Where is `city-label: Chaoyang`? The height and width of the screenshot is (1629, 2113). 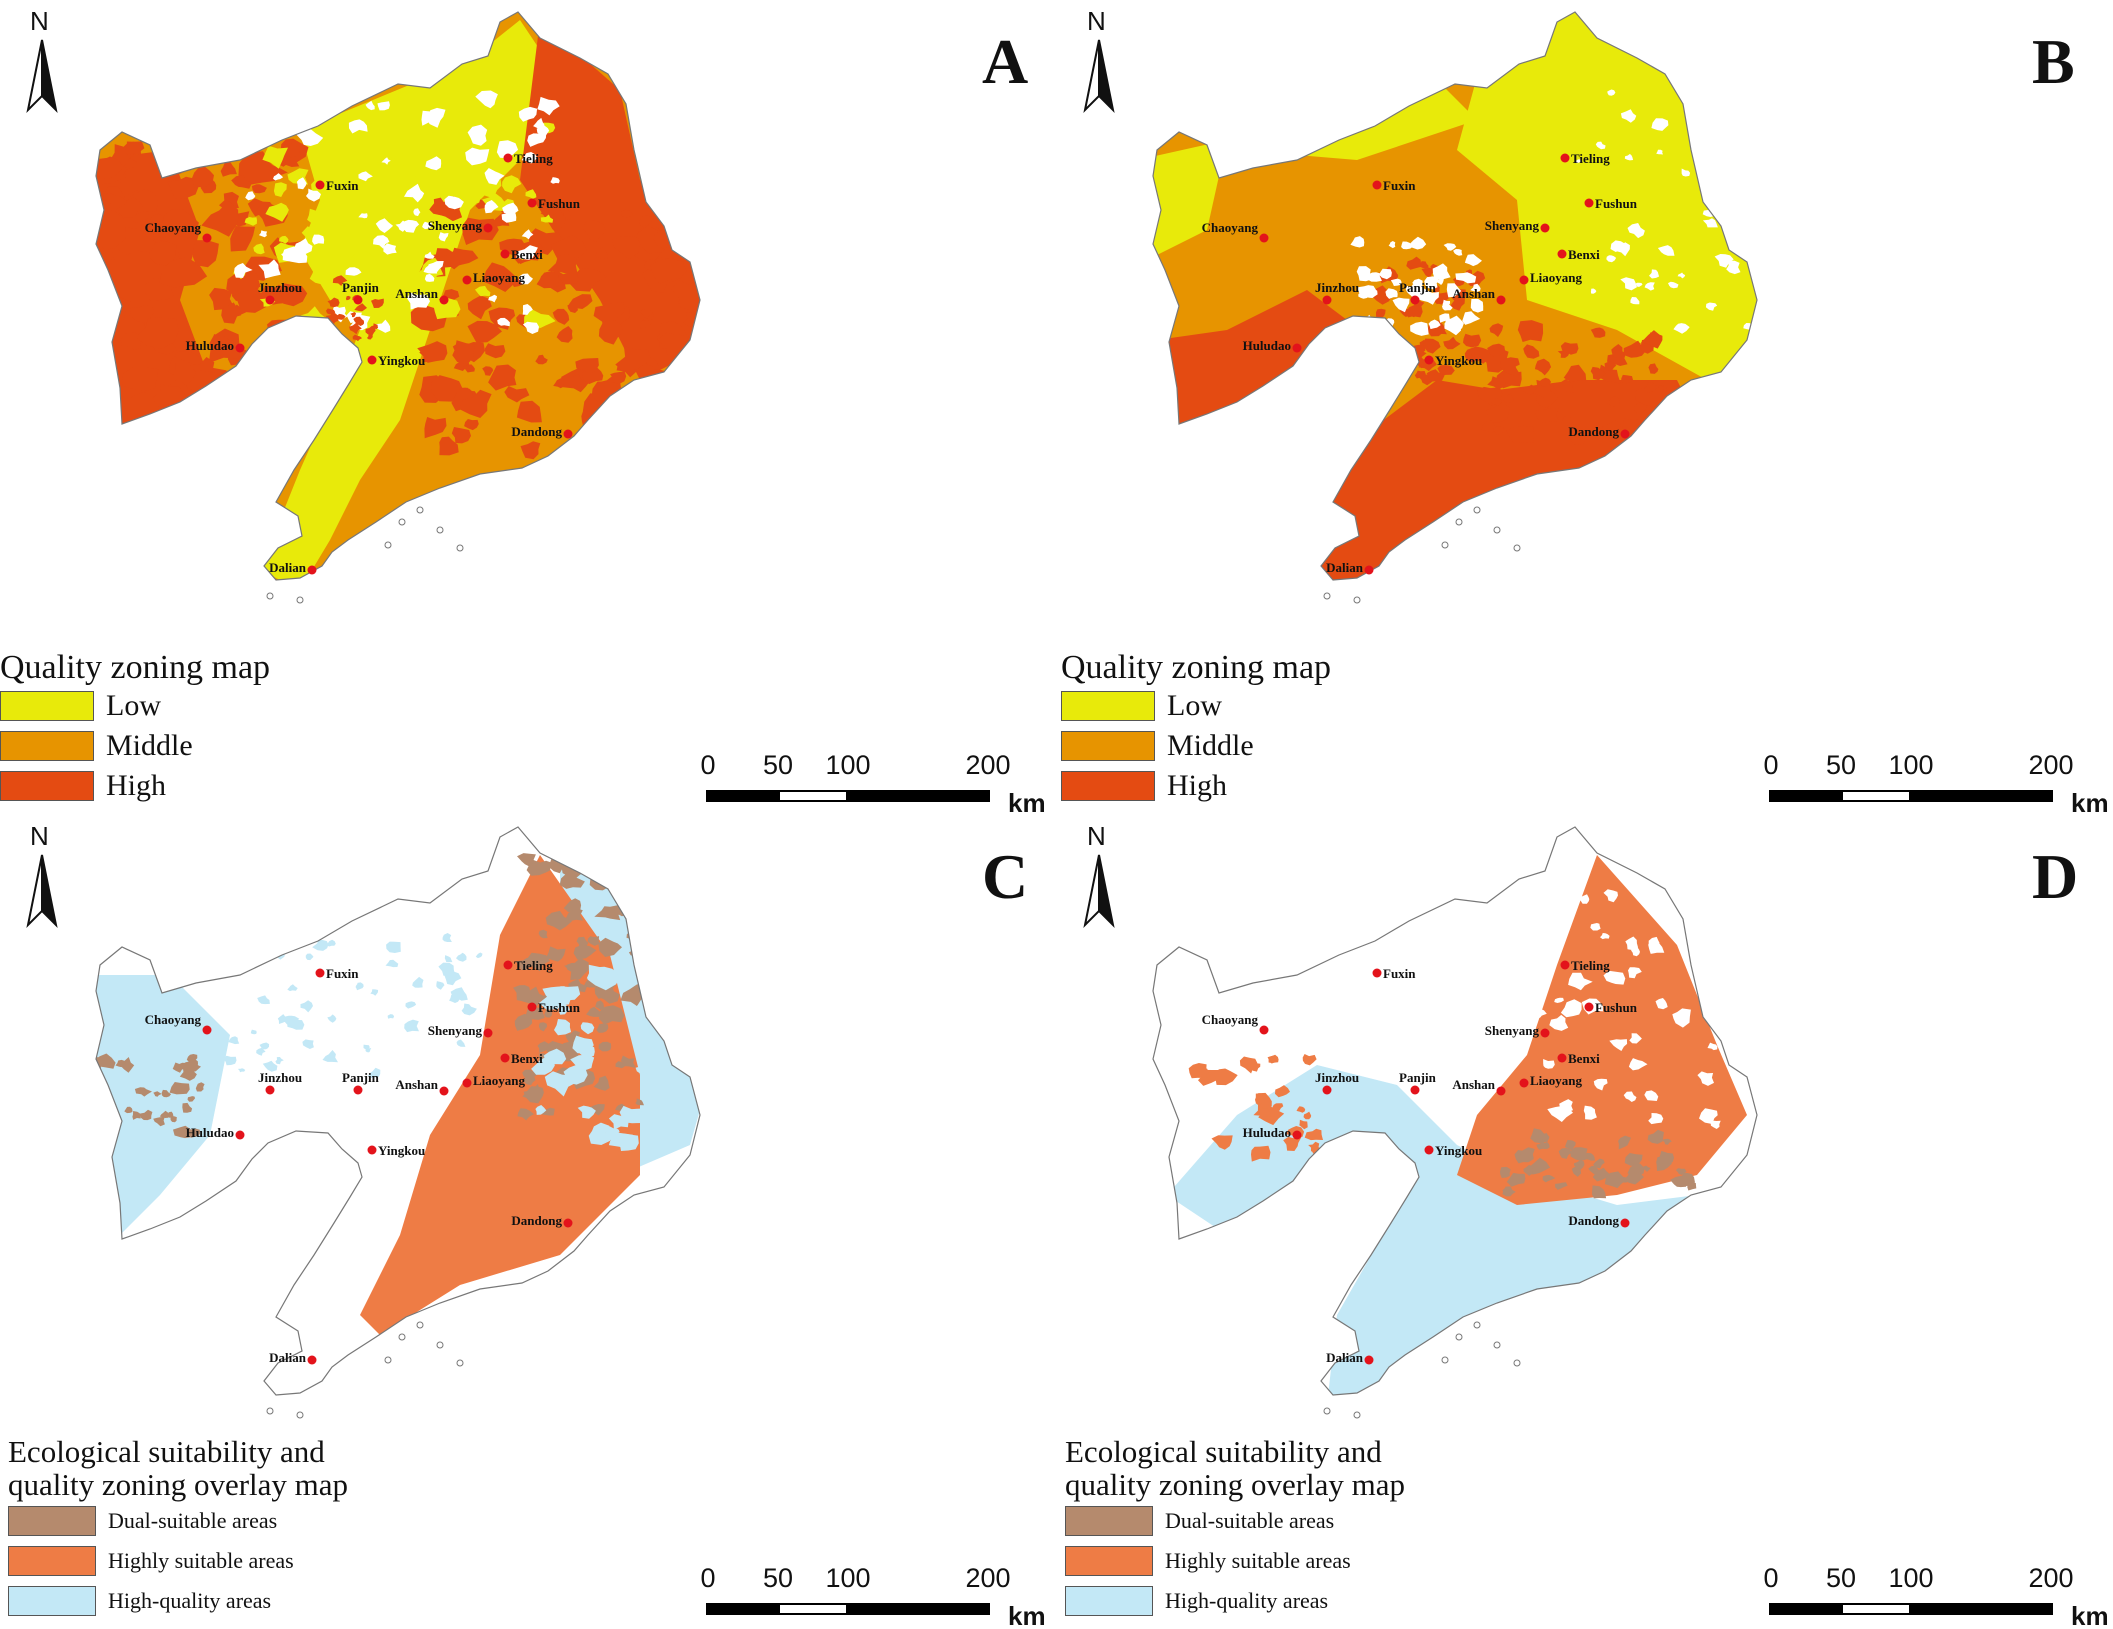 city-label: Chaoyang is located at coordinates (173, 227).